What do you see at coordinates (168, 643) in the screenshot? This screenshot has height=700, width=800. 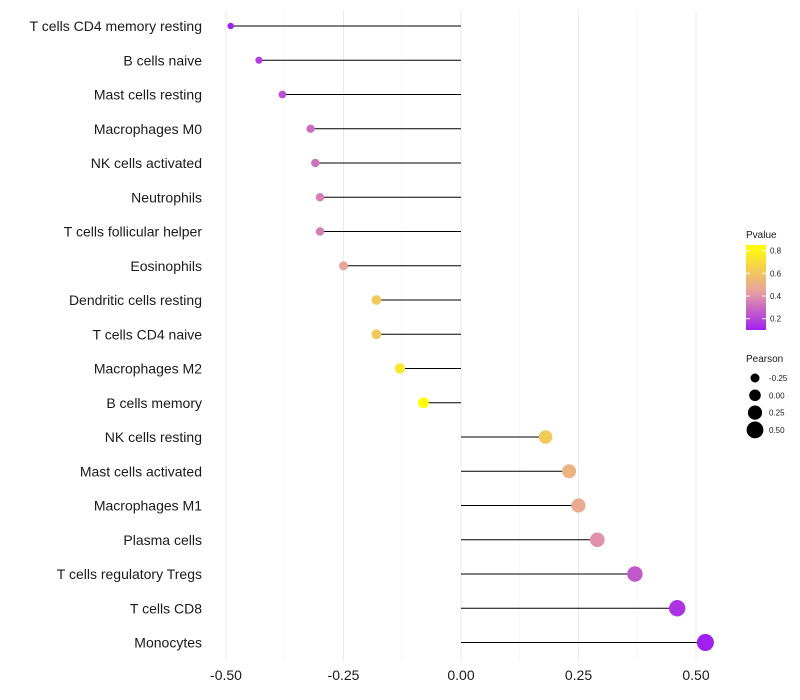 I see `category-label: Monocytes` at bounding box center [168, 643].